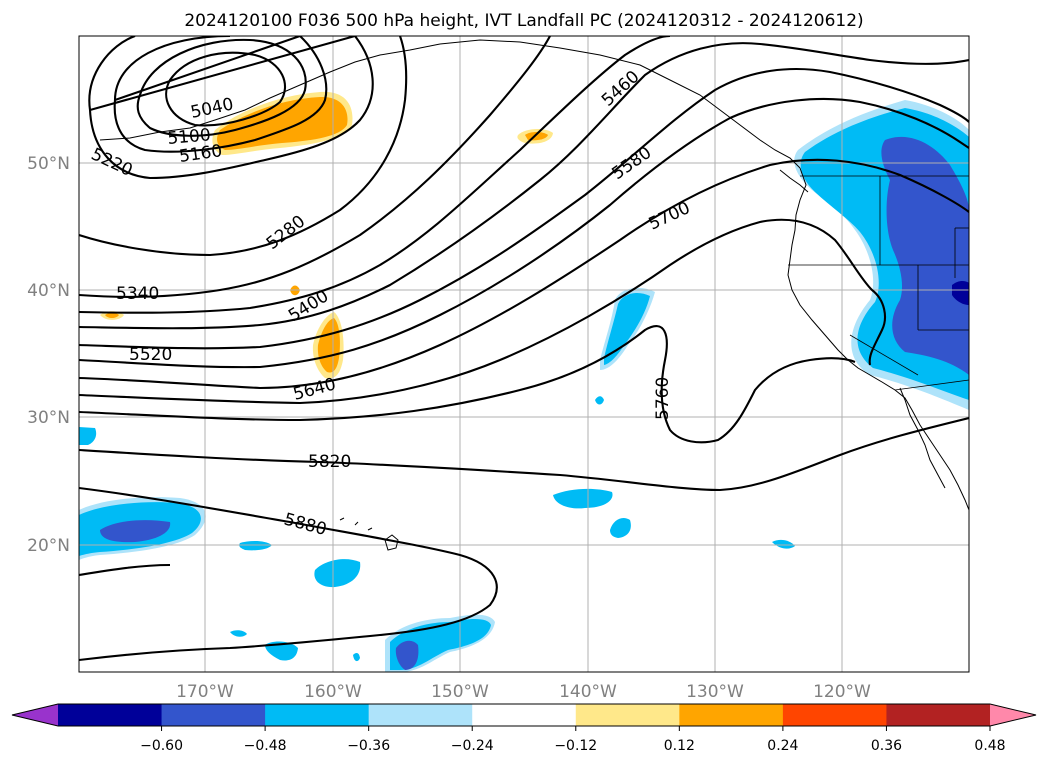 Image resolution: width=1047 pixels, height=765 pixels. Describe the element at coordinates (922, 438) in the screenshot. I see `coast-baja` at that location.